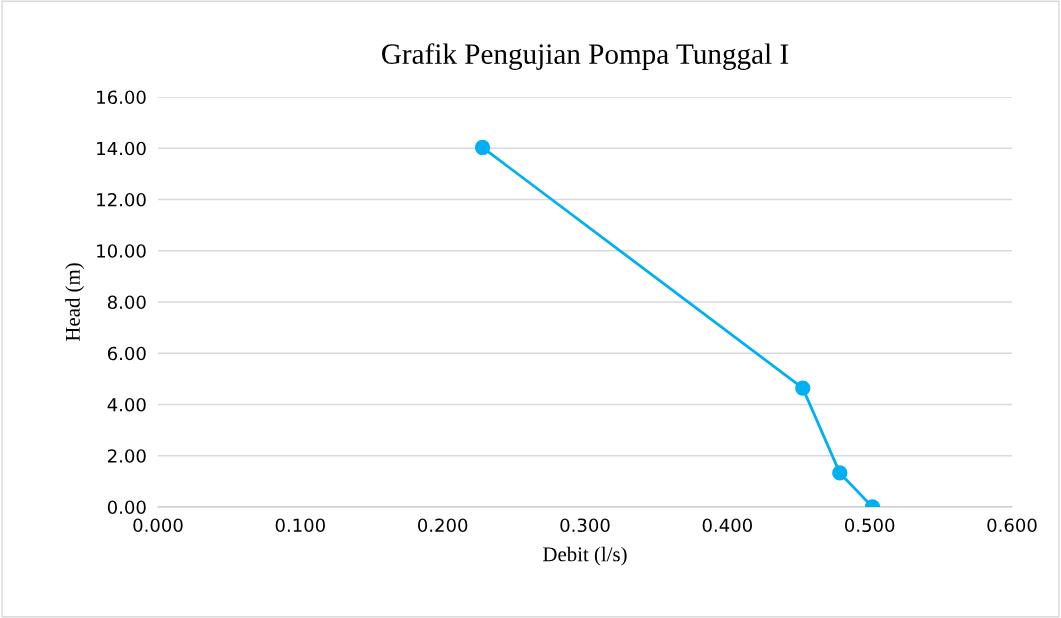  I want to click on y-axis-title: Head (m), so click(75, 302).